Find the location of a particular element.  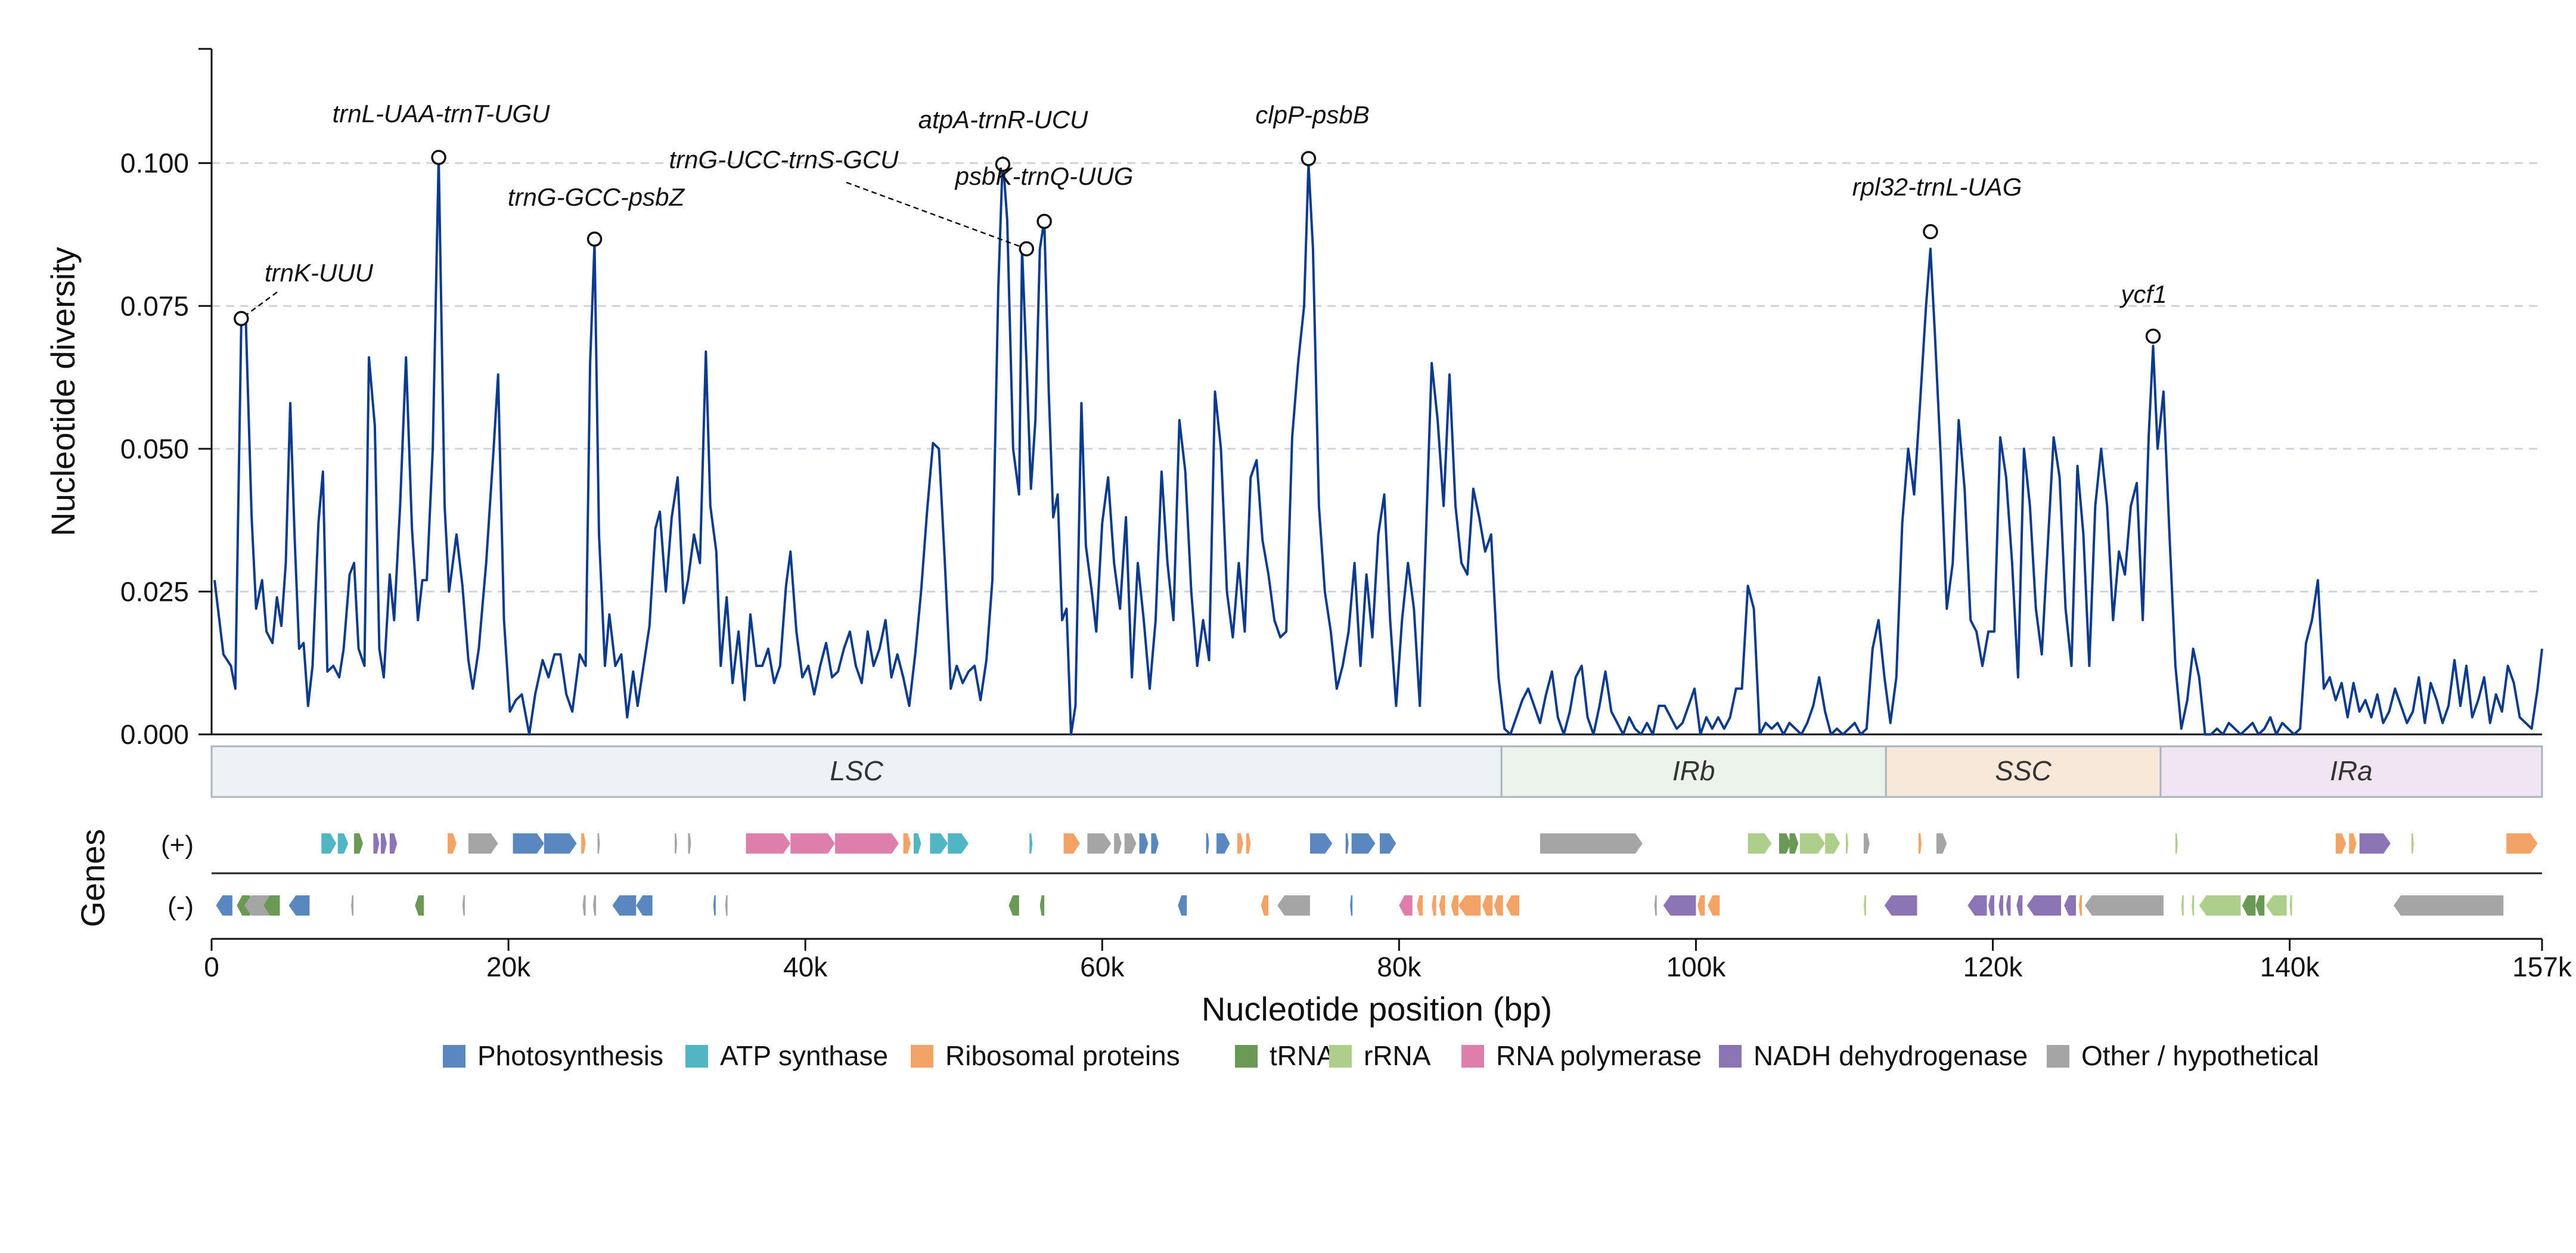

y-tick-label: 0.100 is located at coordinates (154, 163).